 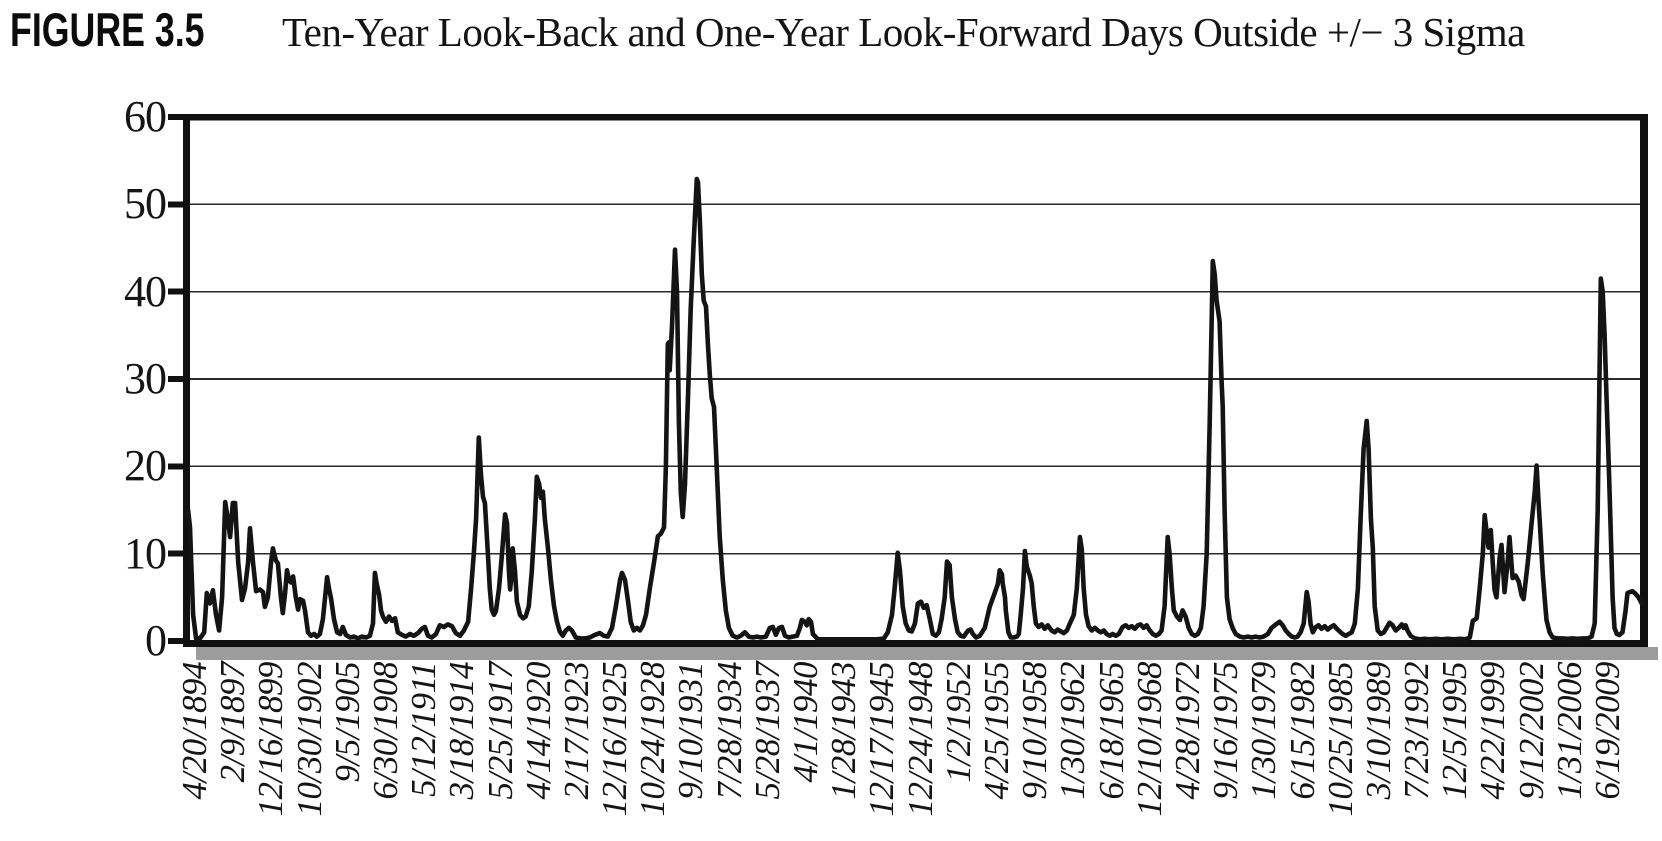 I want to click on x-axis-tick-label: 9/12/2002, so click(x=1531, y=731).